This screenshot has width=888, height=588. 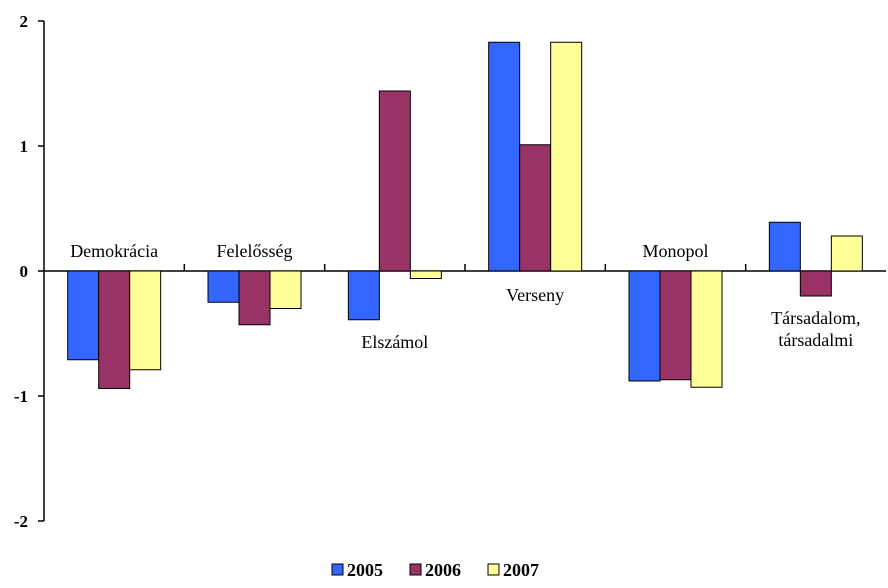 I want to click on category-label-line: Felelősség, so click(x=255, y=251).